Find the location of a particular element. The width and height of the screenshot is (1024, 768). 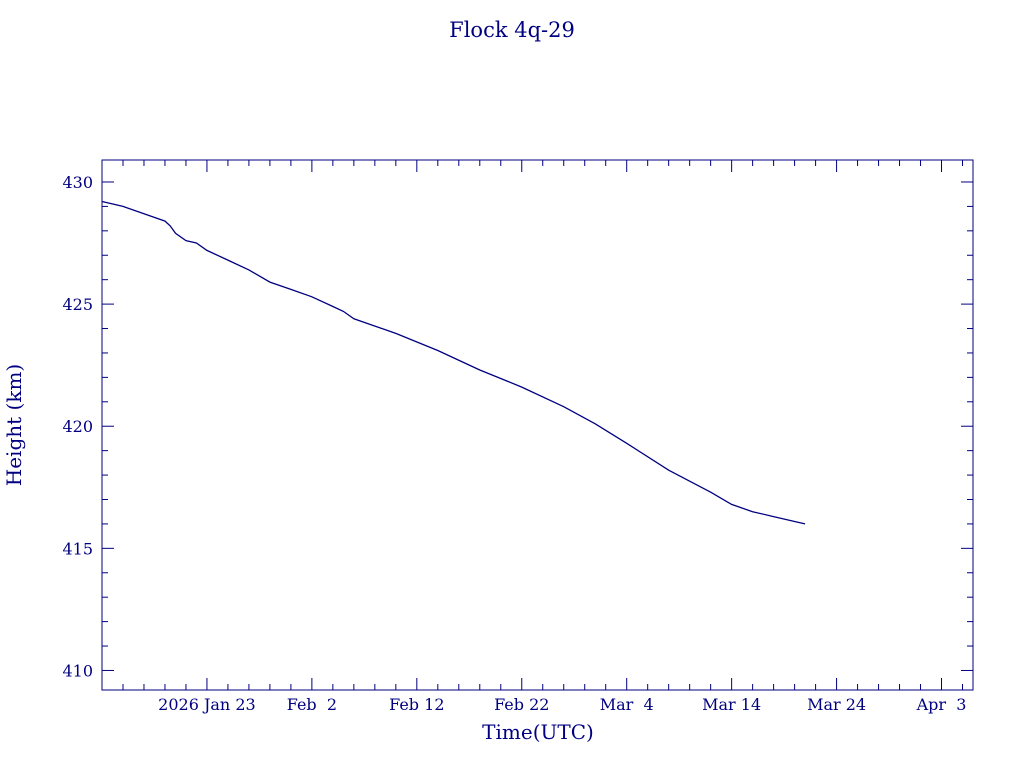

chart-title: Flock 4q-29 is located at coordinates (512, 30).